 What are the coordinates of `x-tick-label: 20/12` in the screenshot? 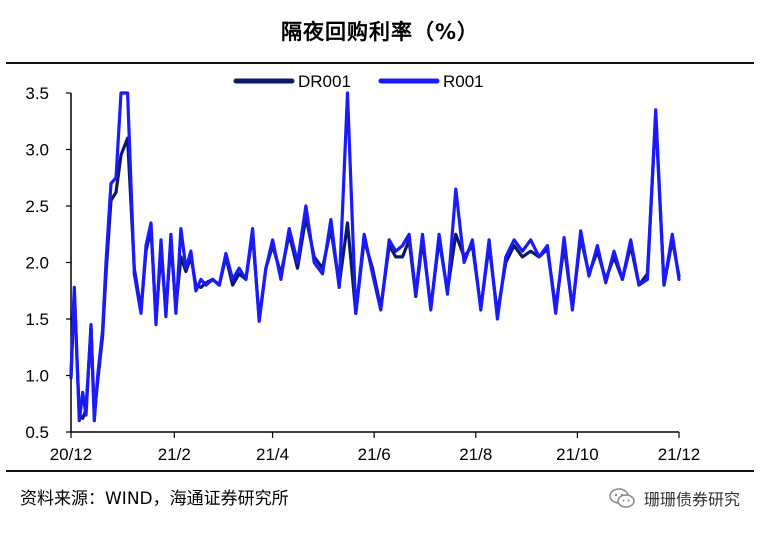 It's located at (71, 454).